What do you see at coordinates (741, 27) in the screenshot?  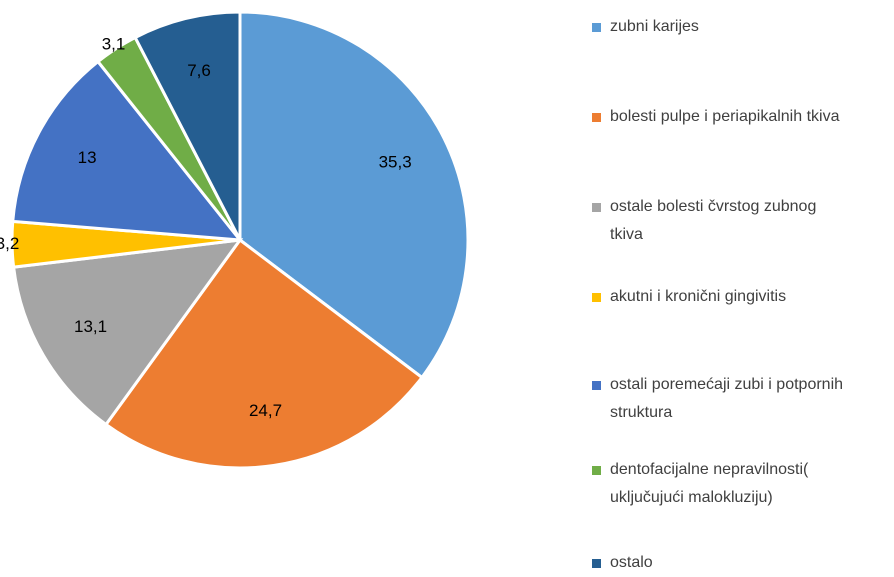 I see `legend-item: zubni karijes` at bounding box center [741, 27].